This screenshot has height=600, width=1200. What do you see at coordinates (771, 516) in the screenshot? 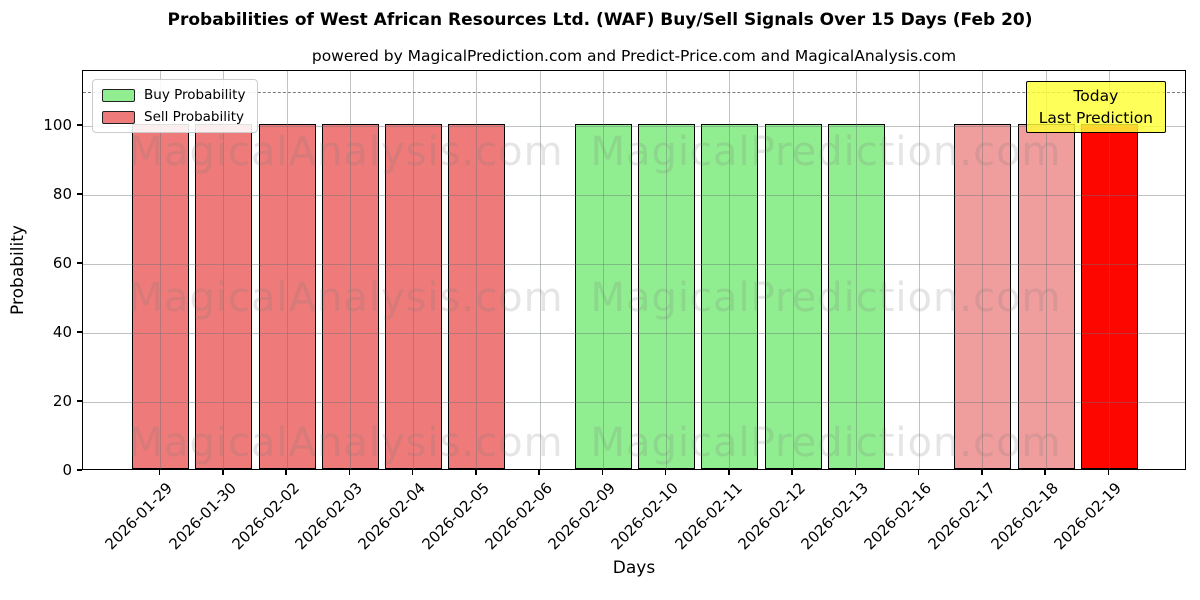
I see `x-tick-label: 2026-02-12` at bounding box center [771, 516].